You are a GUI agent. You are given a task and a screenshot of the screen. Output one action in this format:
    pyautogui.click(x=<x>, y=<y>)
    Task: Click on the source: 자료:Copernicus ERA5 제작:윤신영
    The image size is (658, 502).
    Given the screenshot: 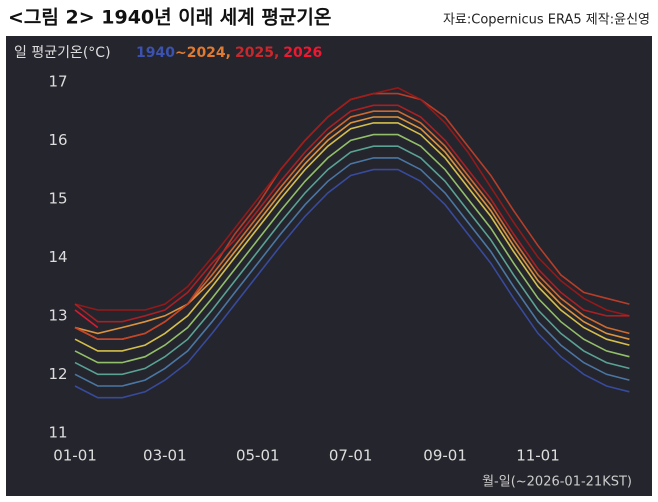 What is the action you would take?
    pyautogui.click(x=546, y=20)
    